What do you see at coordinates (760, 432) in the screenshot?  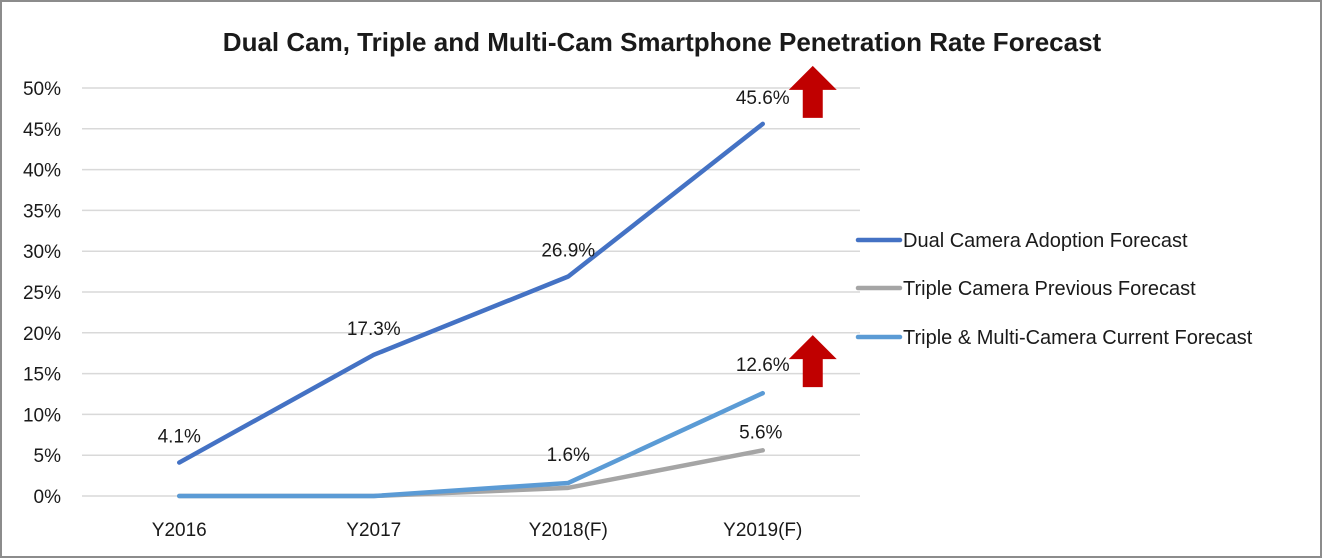 I see `data-label: 5.6%` at bounding box center [760, 432].